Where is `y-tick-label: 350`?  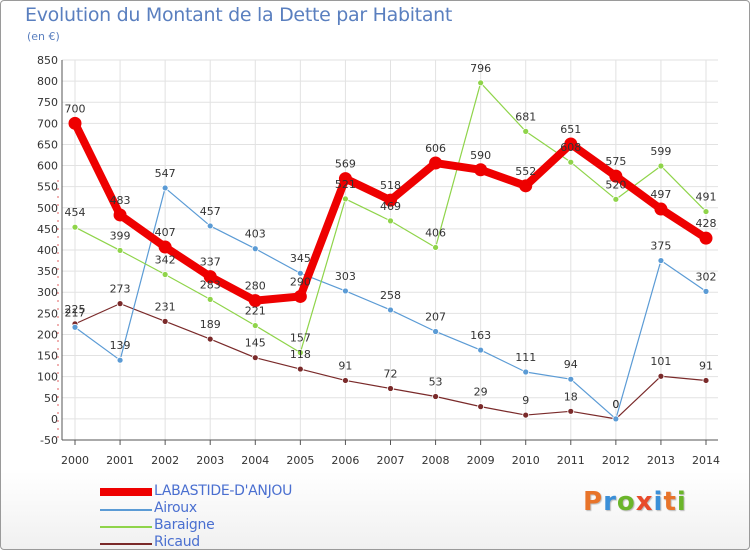
y-tick-label: 350 is located at coordinates (47, 271).